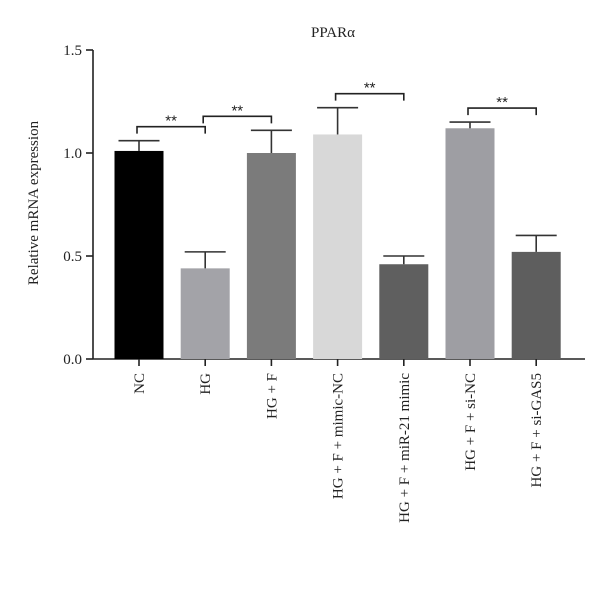  Describe the element at coordinates (72, 154) in the screenshot. I see `y-tick-label: 1.0` at that location.